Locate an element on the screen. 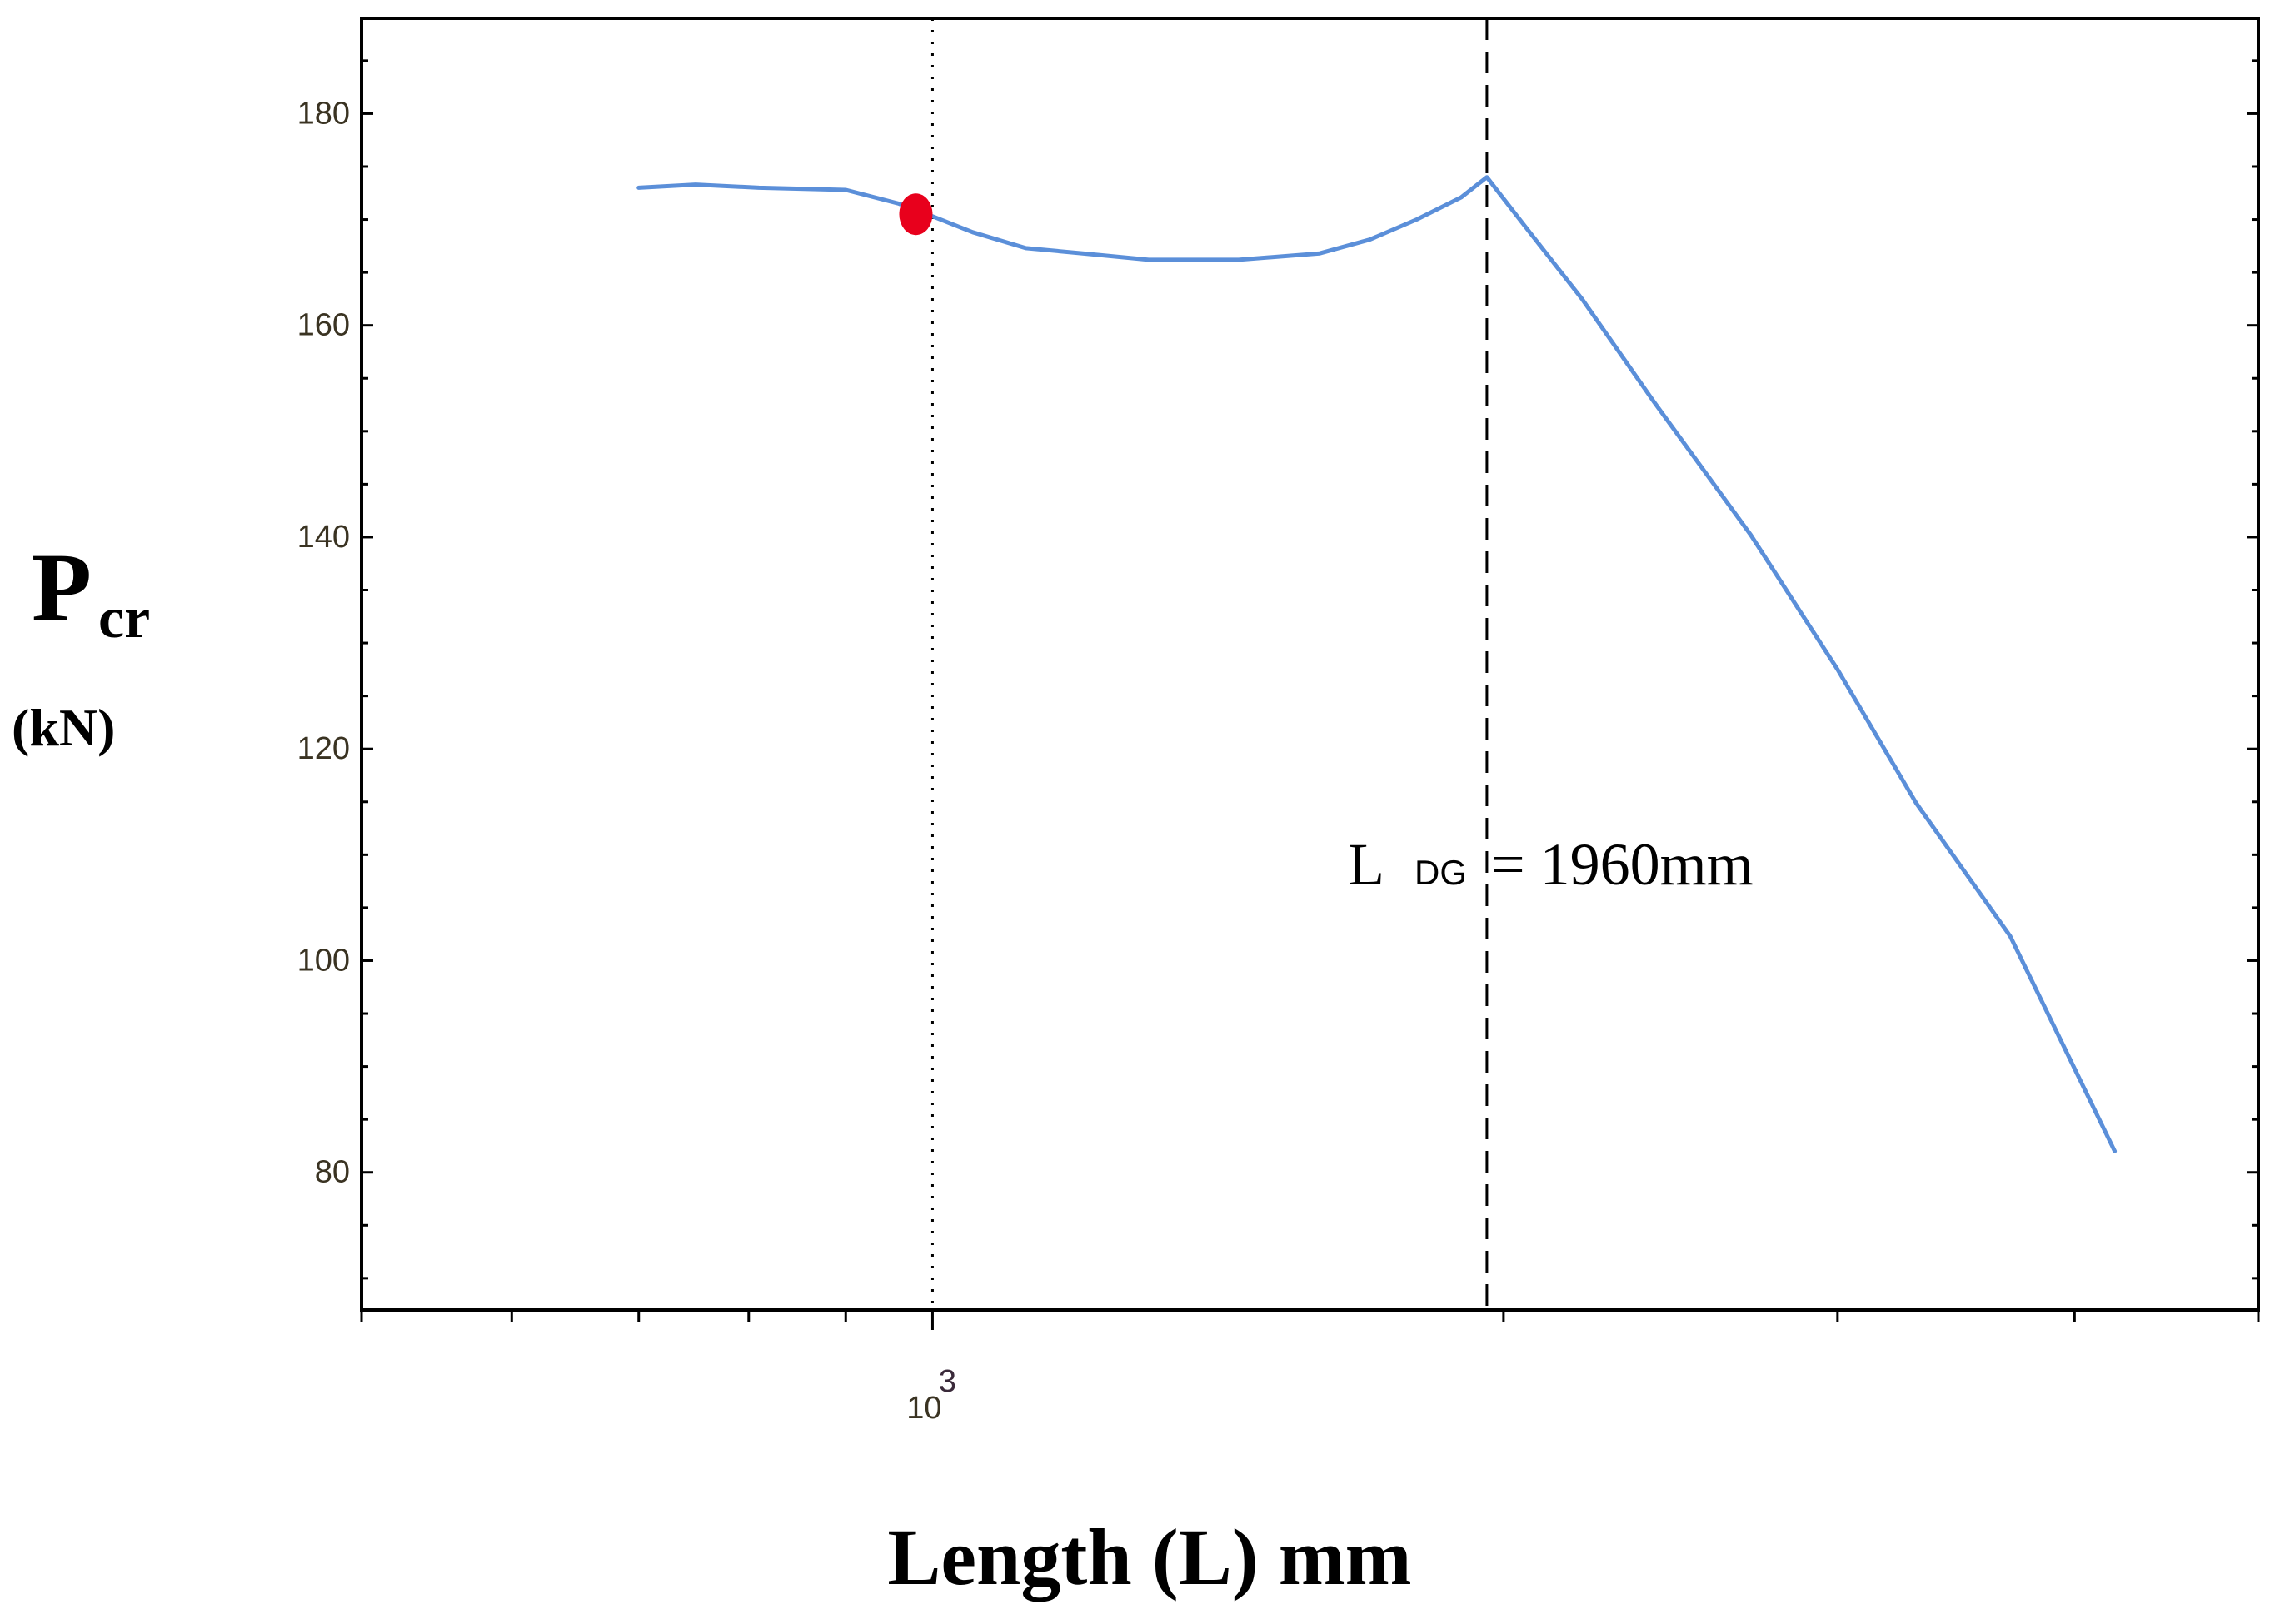  annotation-label: L is located at coordinates (1366, 865).